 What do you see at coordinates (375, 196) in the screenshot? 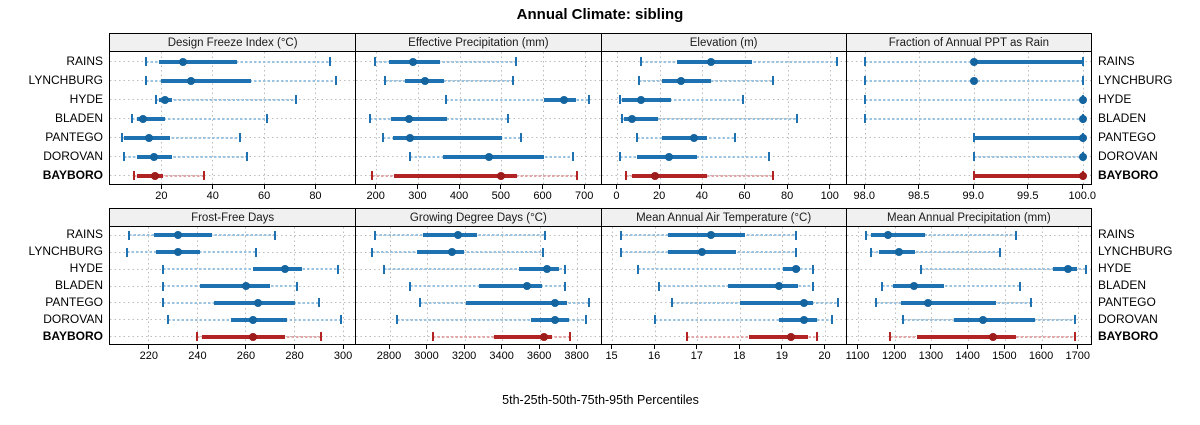
I see `axis-tick-label: 200` at bounding box center [375, 196].